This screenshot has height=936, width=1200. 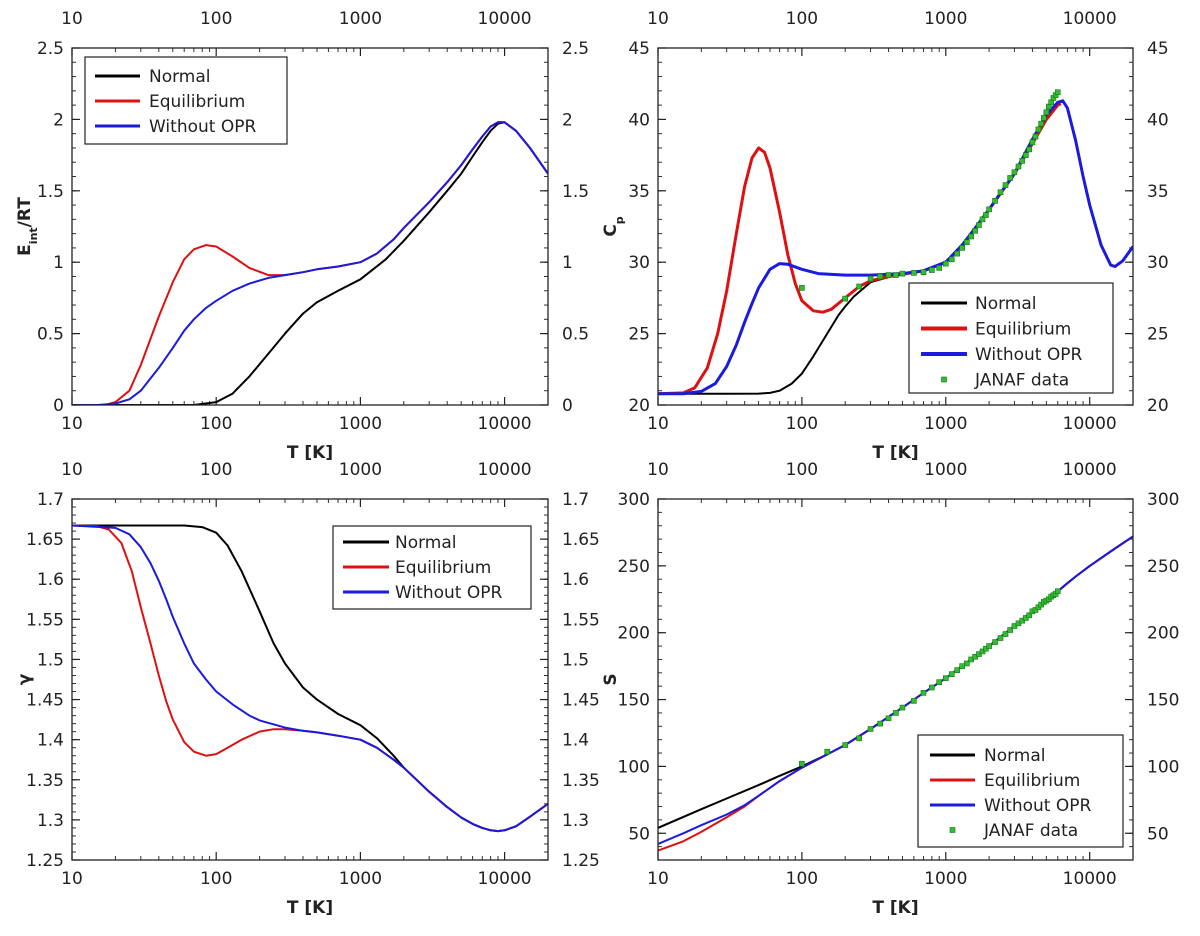 What do you see at coordinates (639, 120) in the screenshot?
I see `y-tick-label: 40` at bounding box center [639, 120].